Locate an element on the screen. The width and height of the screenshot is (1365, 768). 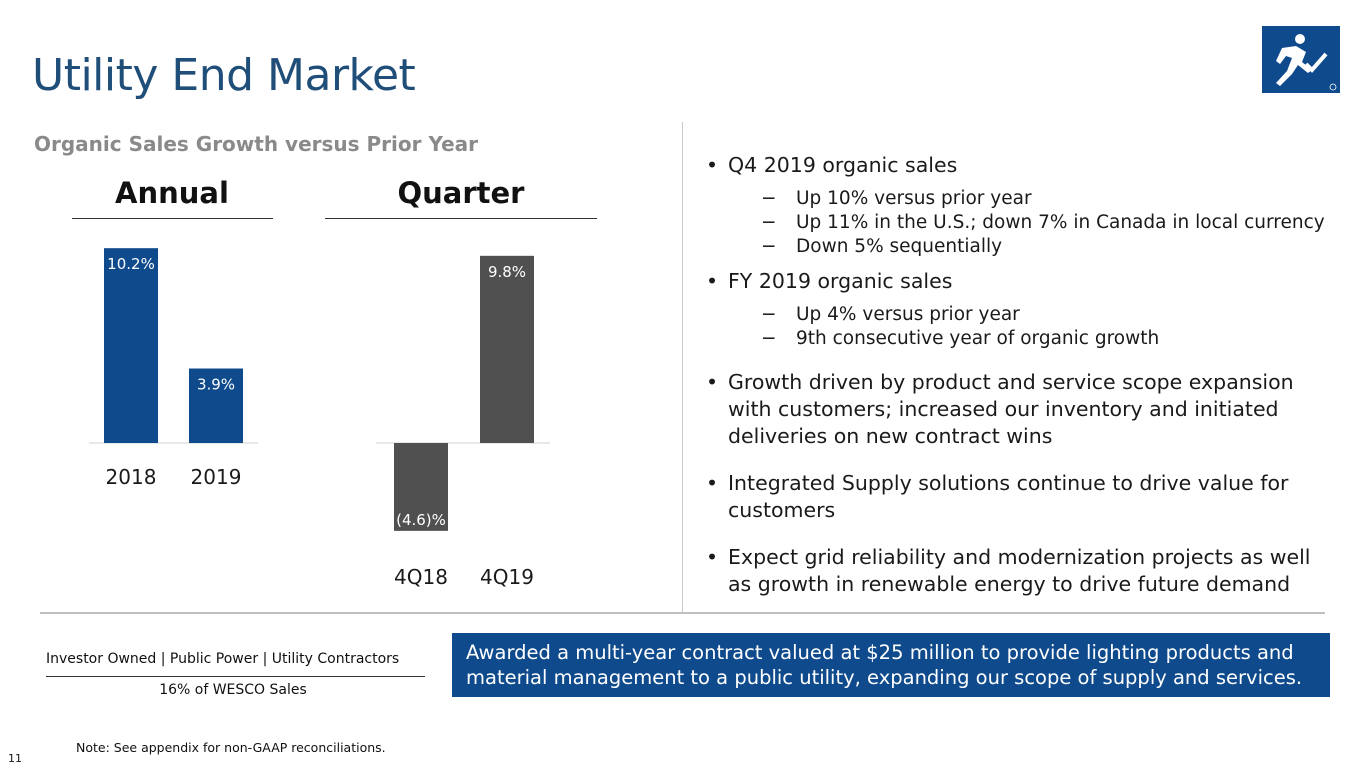
bar-4Q19 is located at coordinates (507, 349).